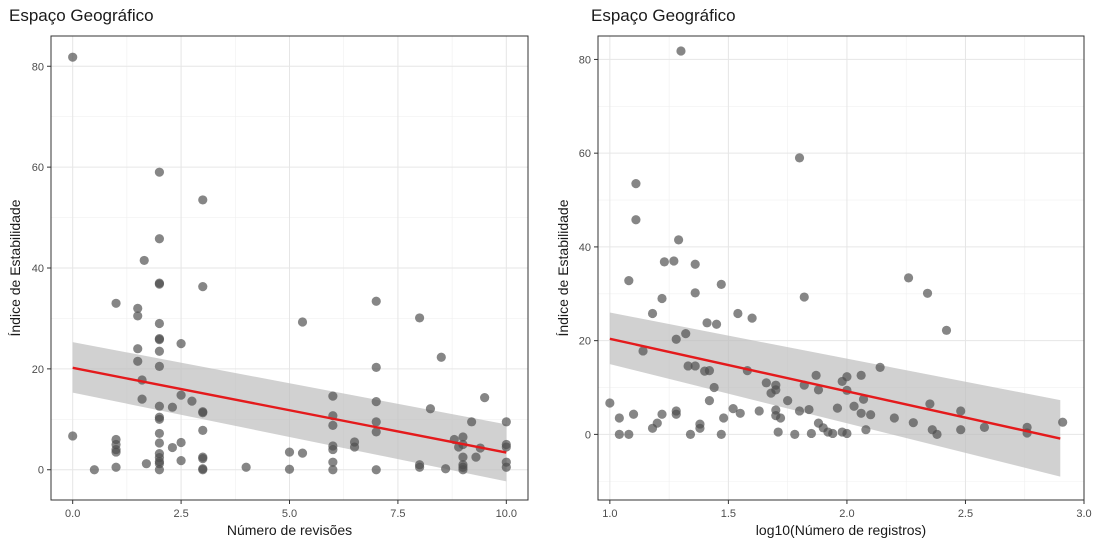 The width and height of the screenshot is (1095, 542). What do you see at coordinates (180, 514) in the screenshot?
I see `x-tick-label: 2.5` at bounding box center [180, 514].